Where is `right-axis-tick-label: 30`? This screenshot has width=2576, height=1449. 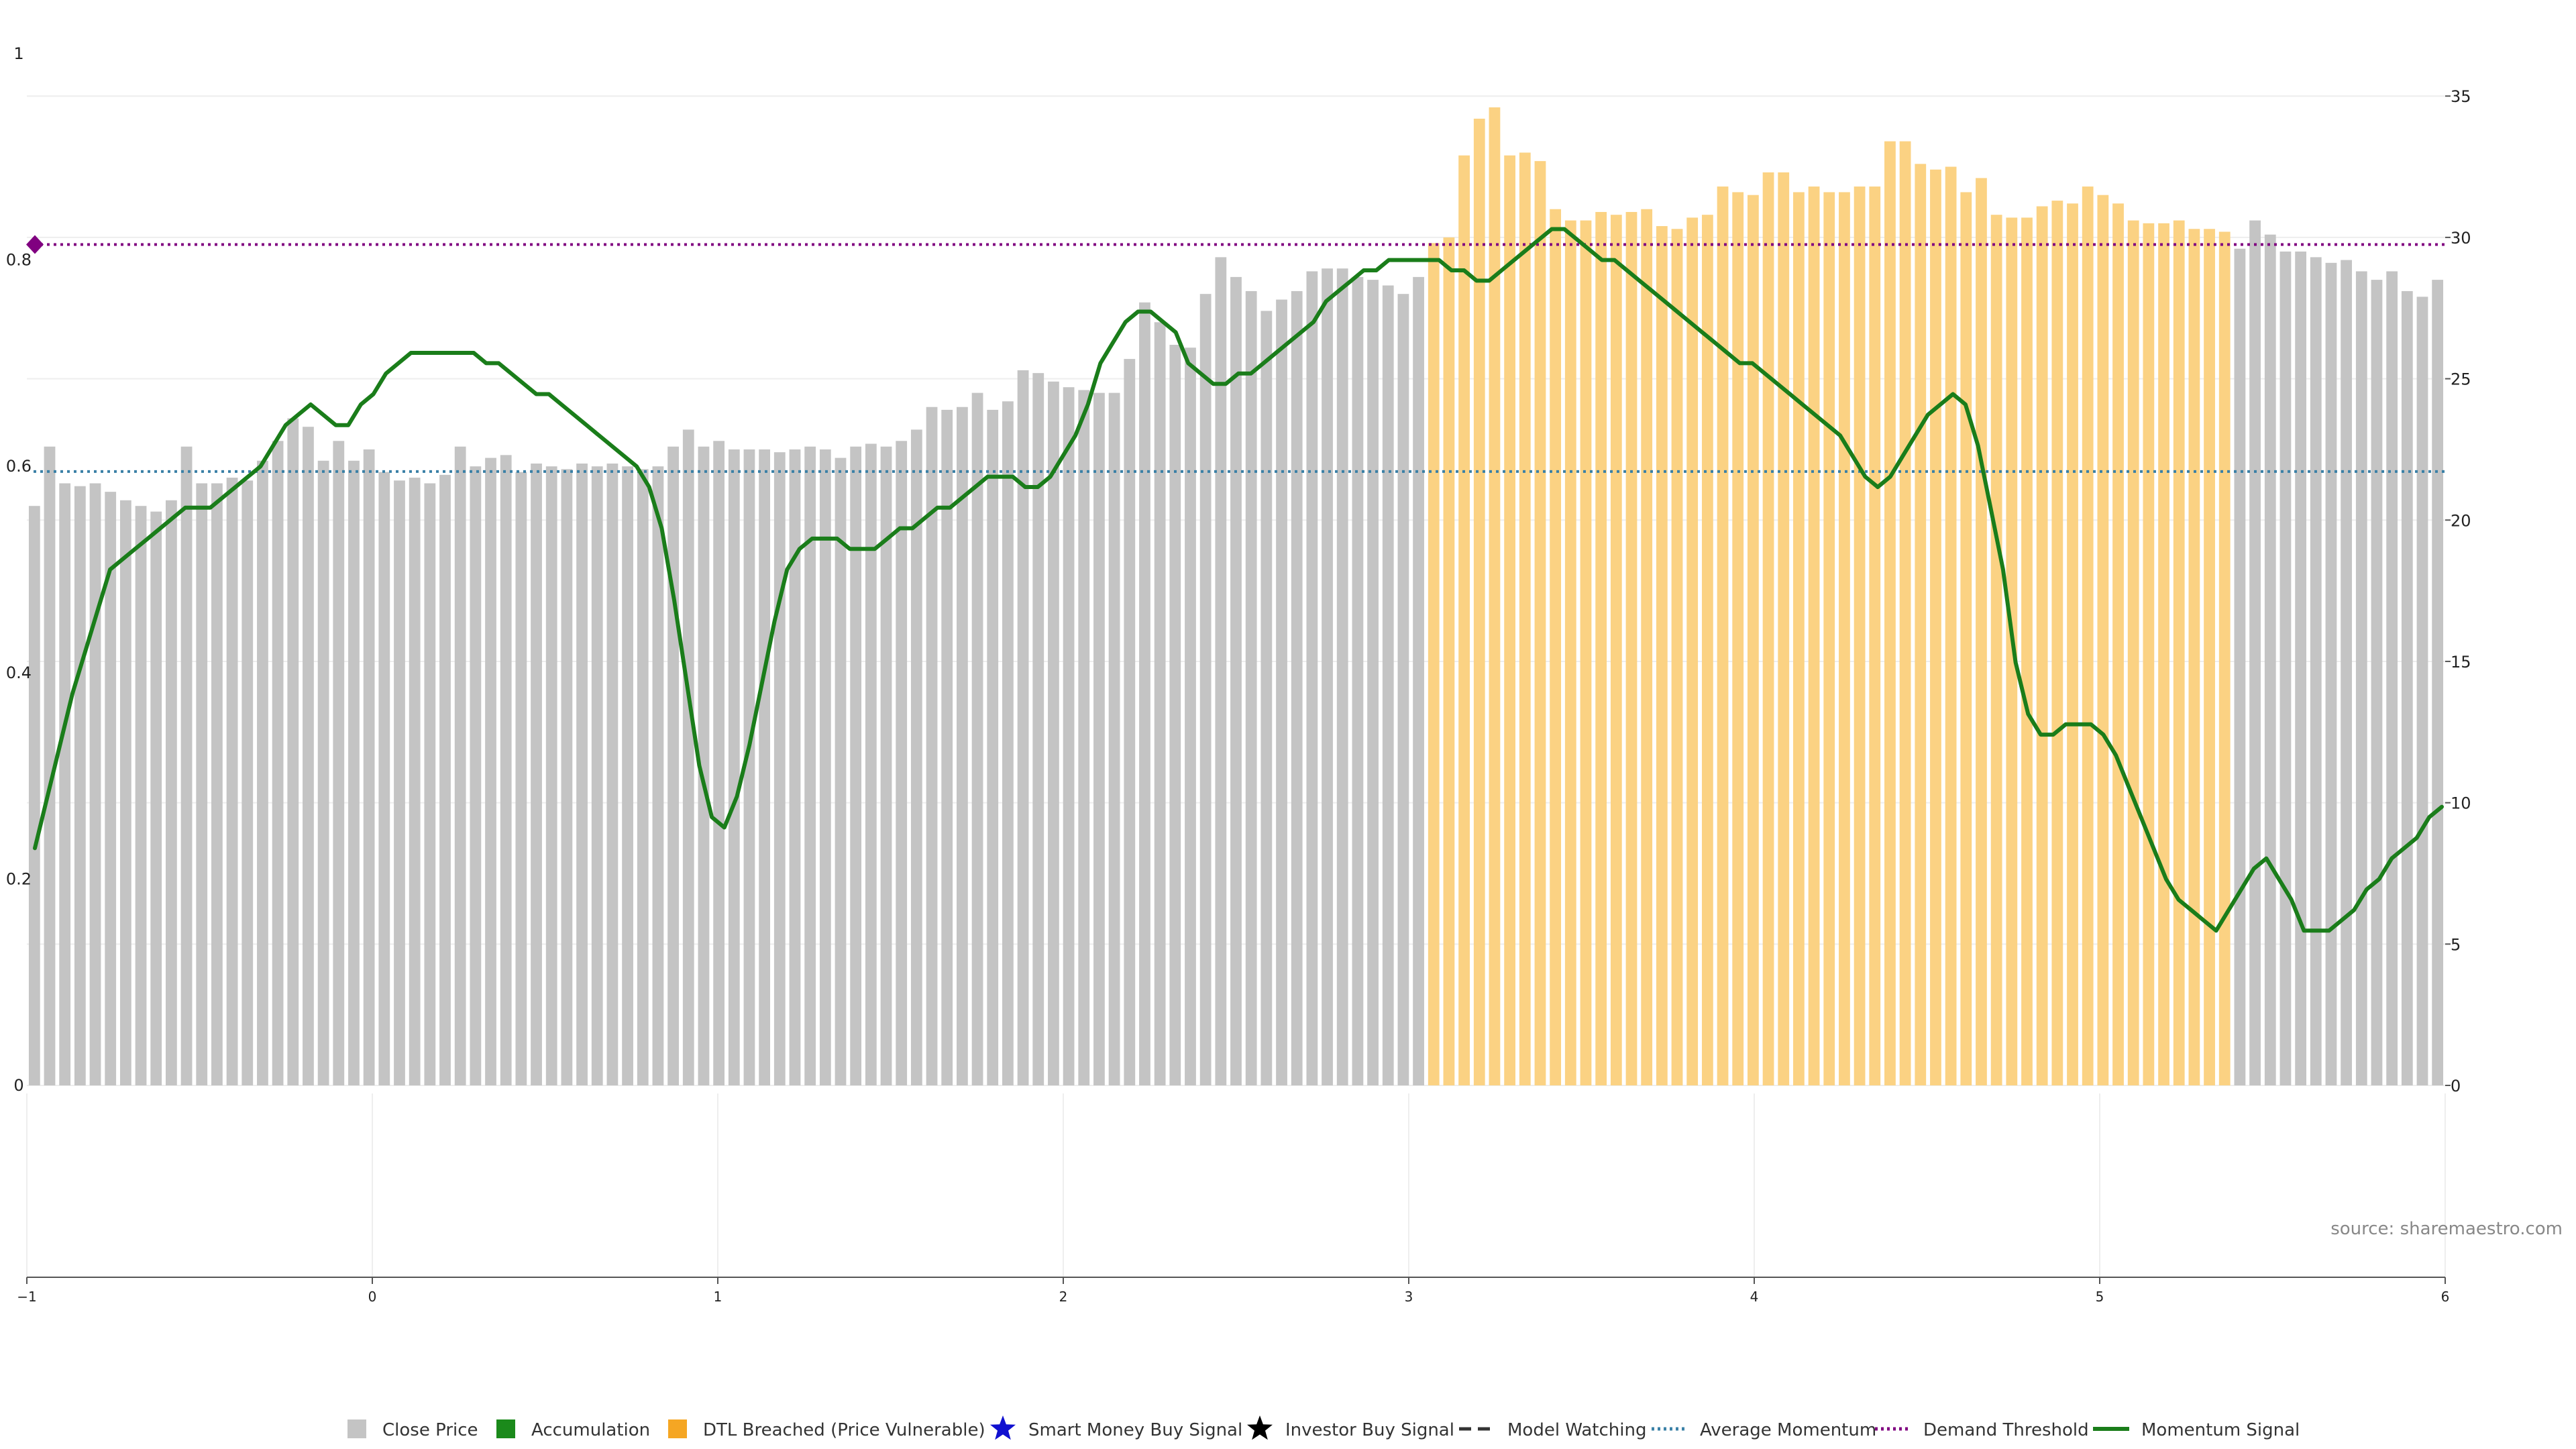
right-axis-tick-label: 30 is located at coordinates (2461, 238).